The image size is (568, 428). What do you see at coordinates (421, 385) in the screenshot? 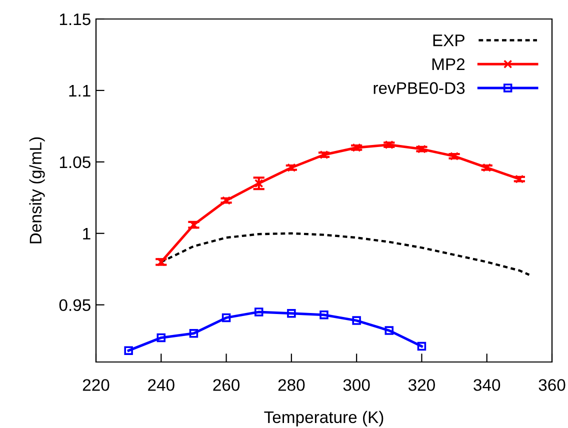
I see `x-tick-label: 320` at bounding box center [421, 385].